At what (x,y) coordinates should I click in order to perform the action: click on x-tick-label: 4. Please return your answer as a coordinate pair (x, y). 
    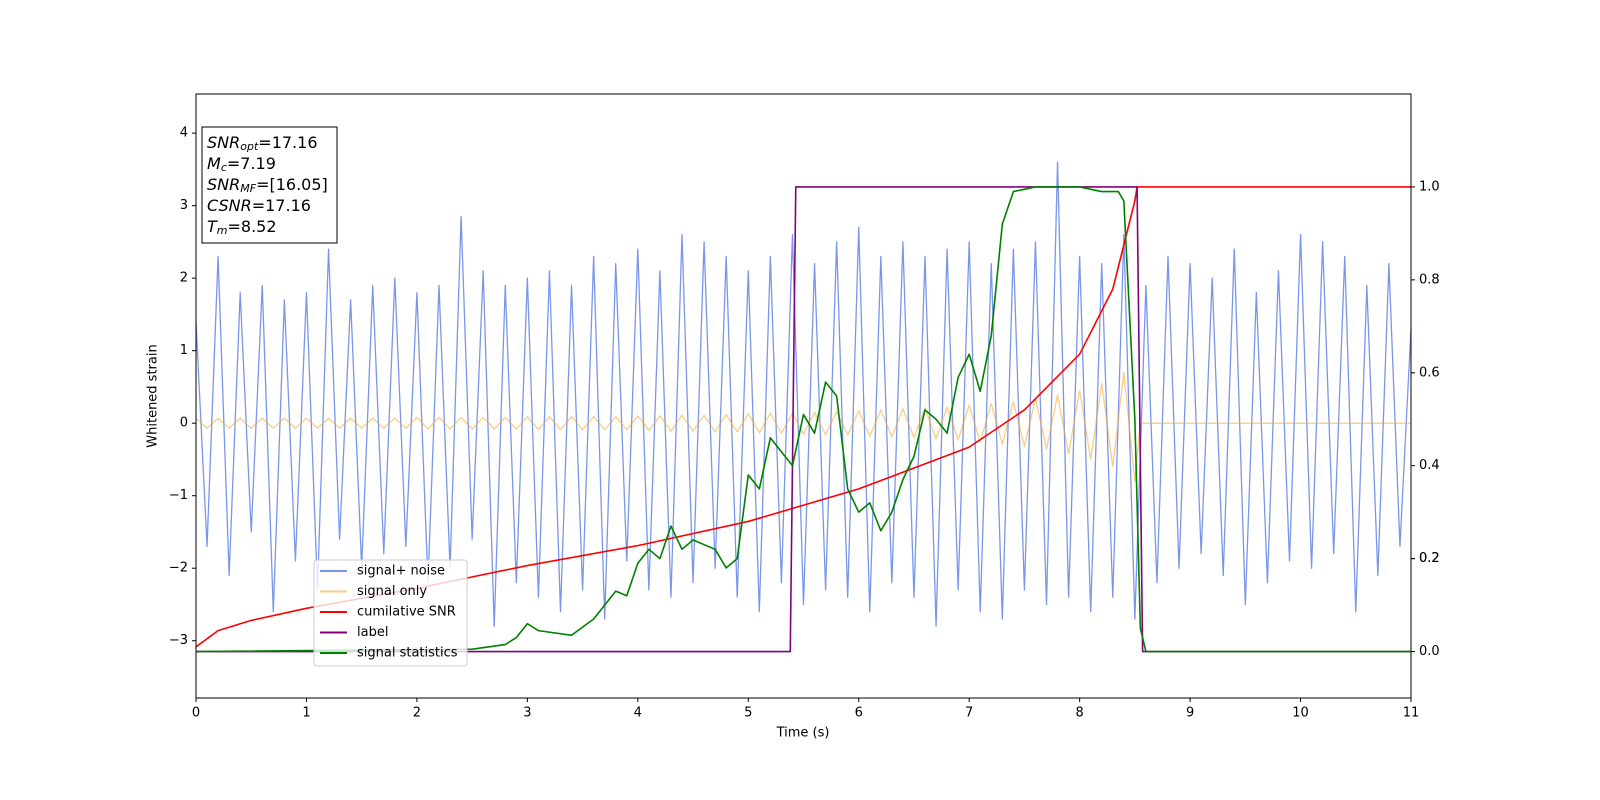
    Looking at the image, I should click on (638, 713).